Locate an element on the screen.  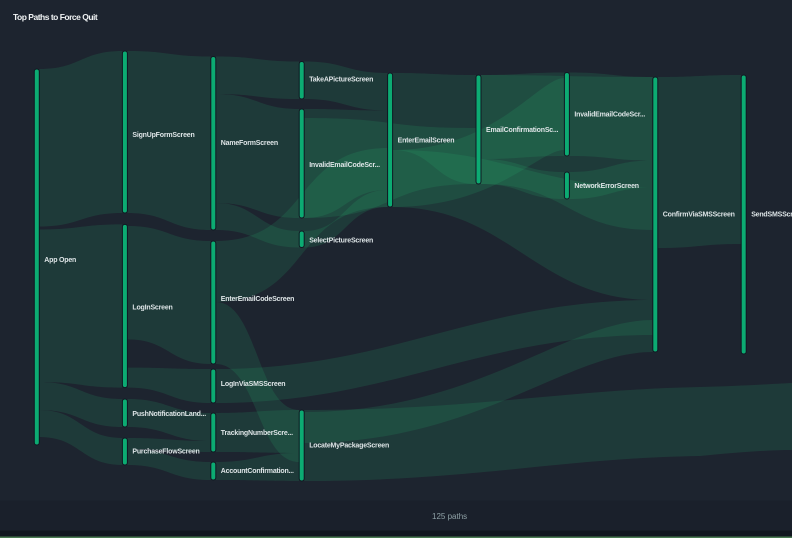
svg-text: PurchaseFlowScreen is located at coordinates (165, 452).